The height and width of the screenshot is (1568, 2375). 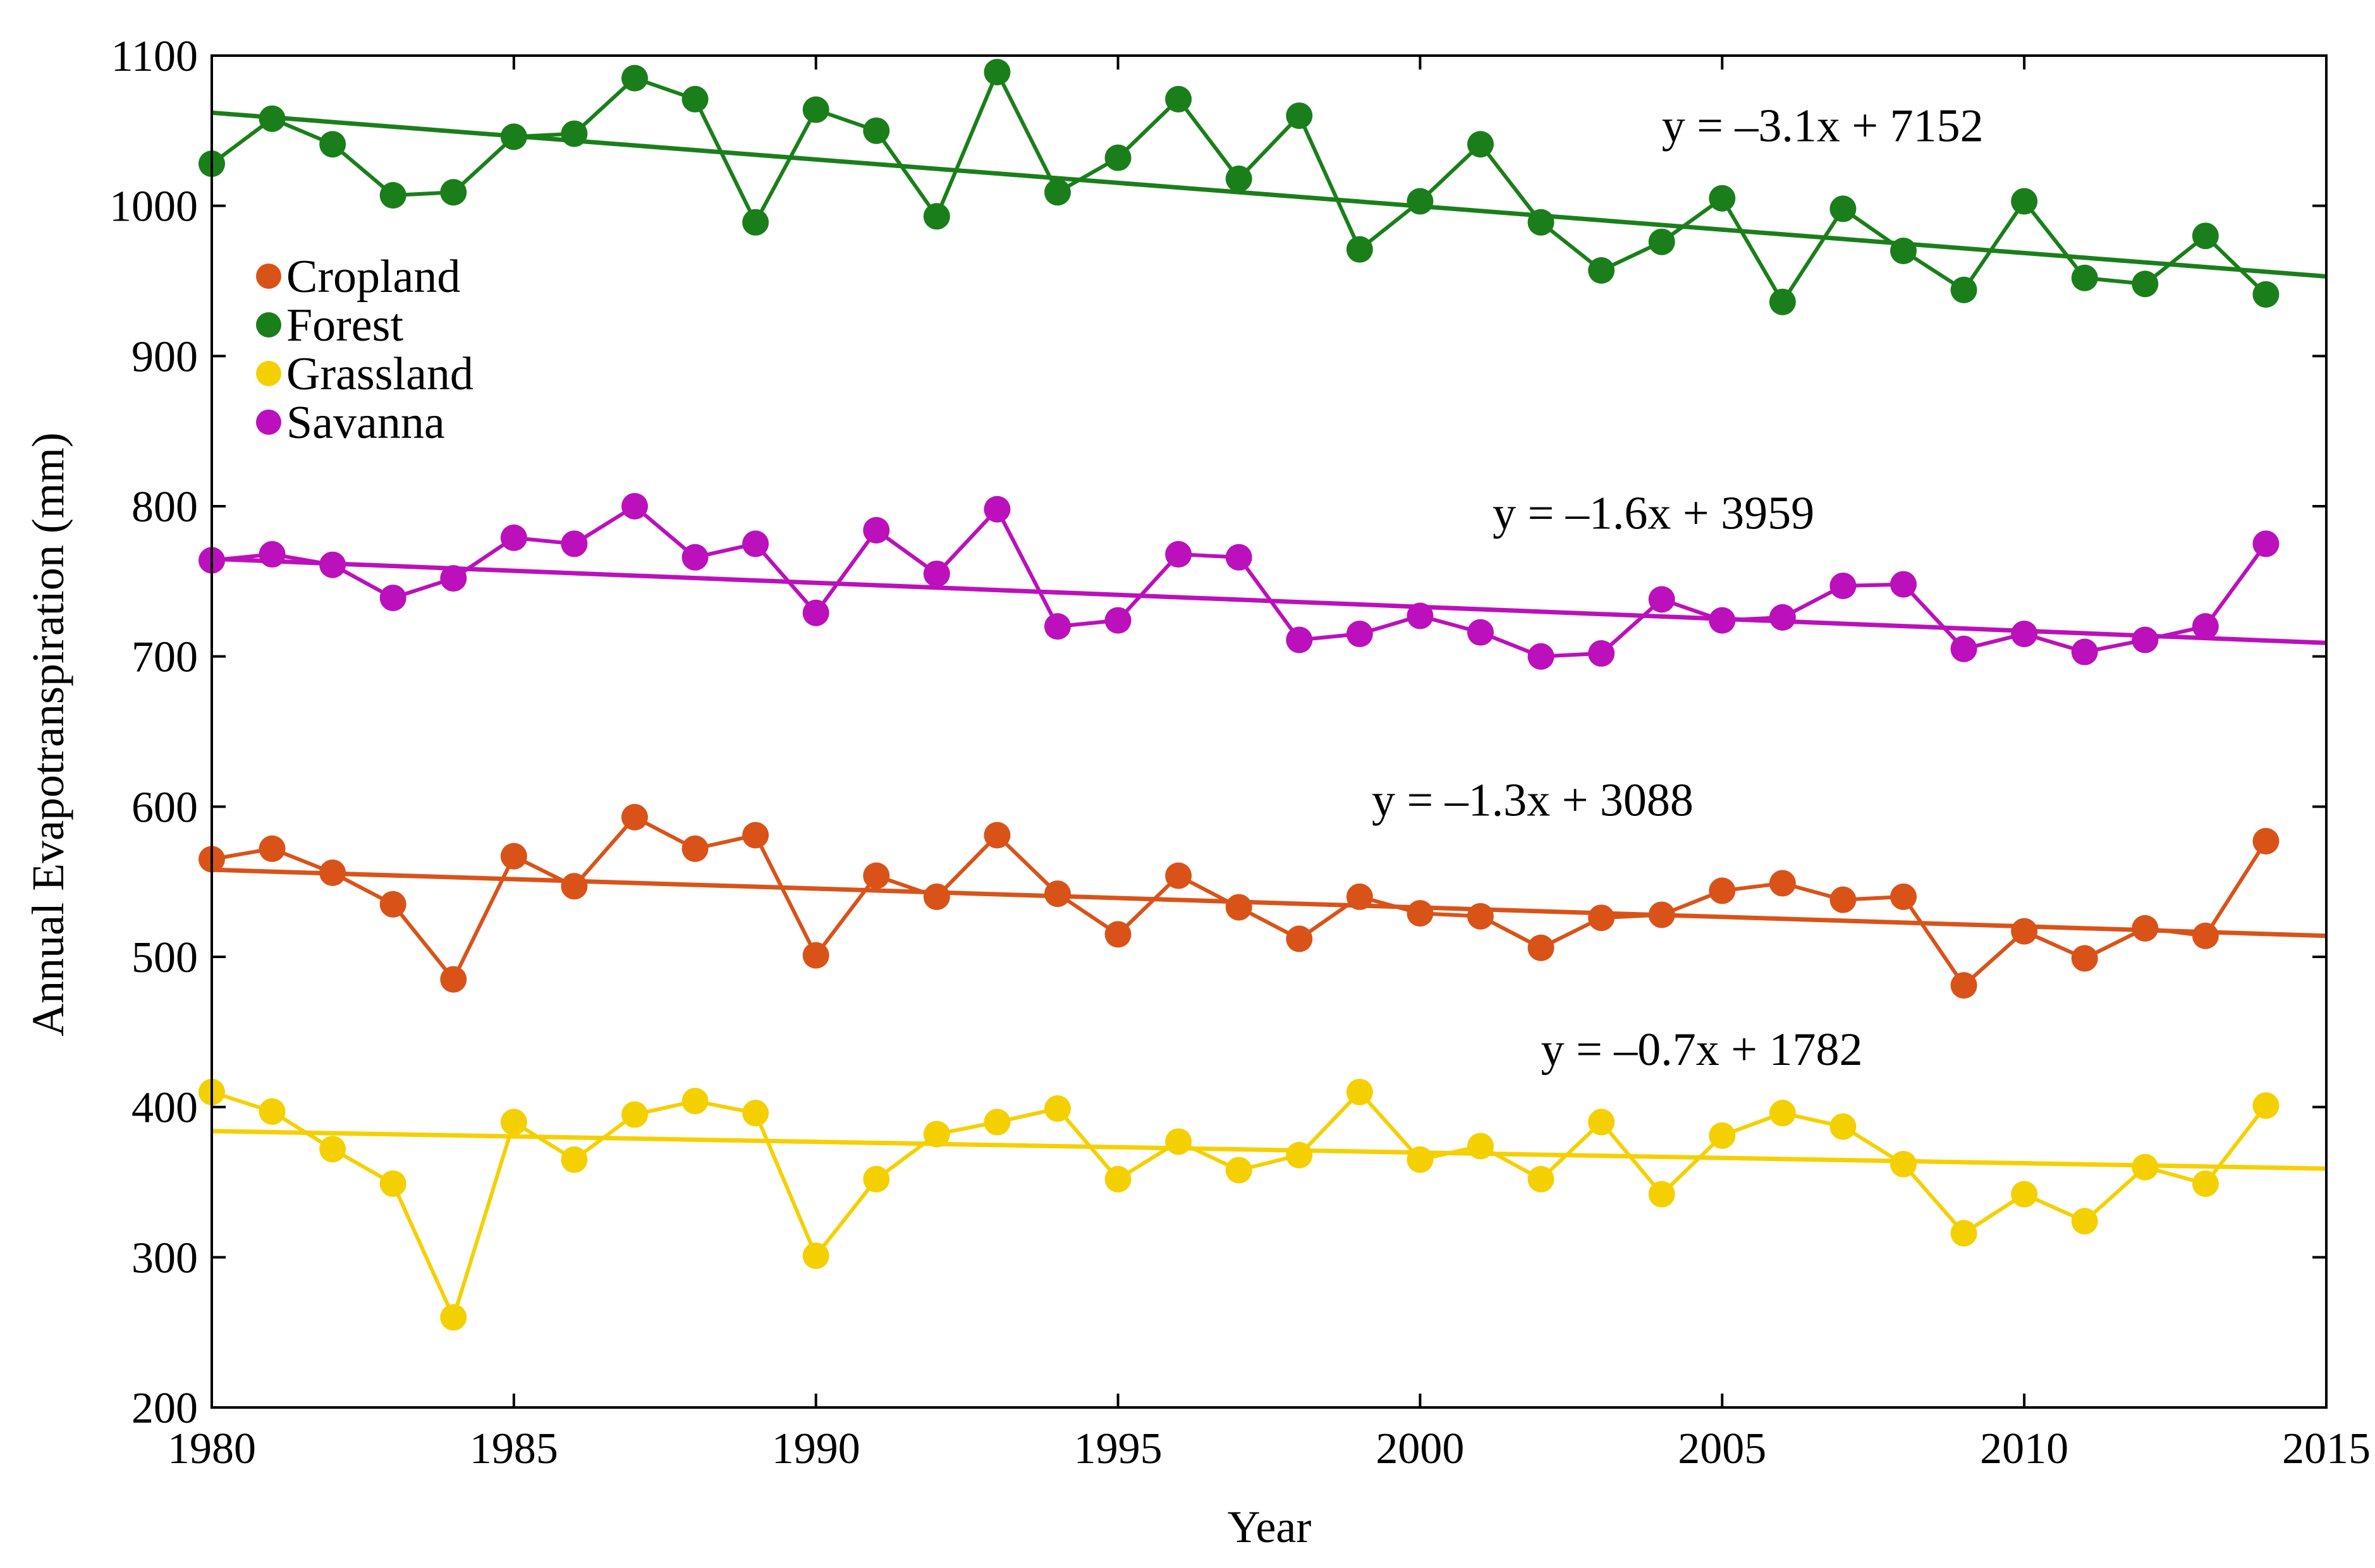 What do you see at coordinates (379, 374) in the screenshot?
I see `legend-label-grassland: Grassland` at bounding box center [379, 374].